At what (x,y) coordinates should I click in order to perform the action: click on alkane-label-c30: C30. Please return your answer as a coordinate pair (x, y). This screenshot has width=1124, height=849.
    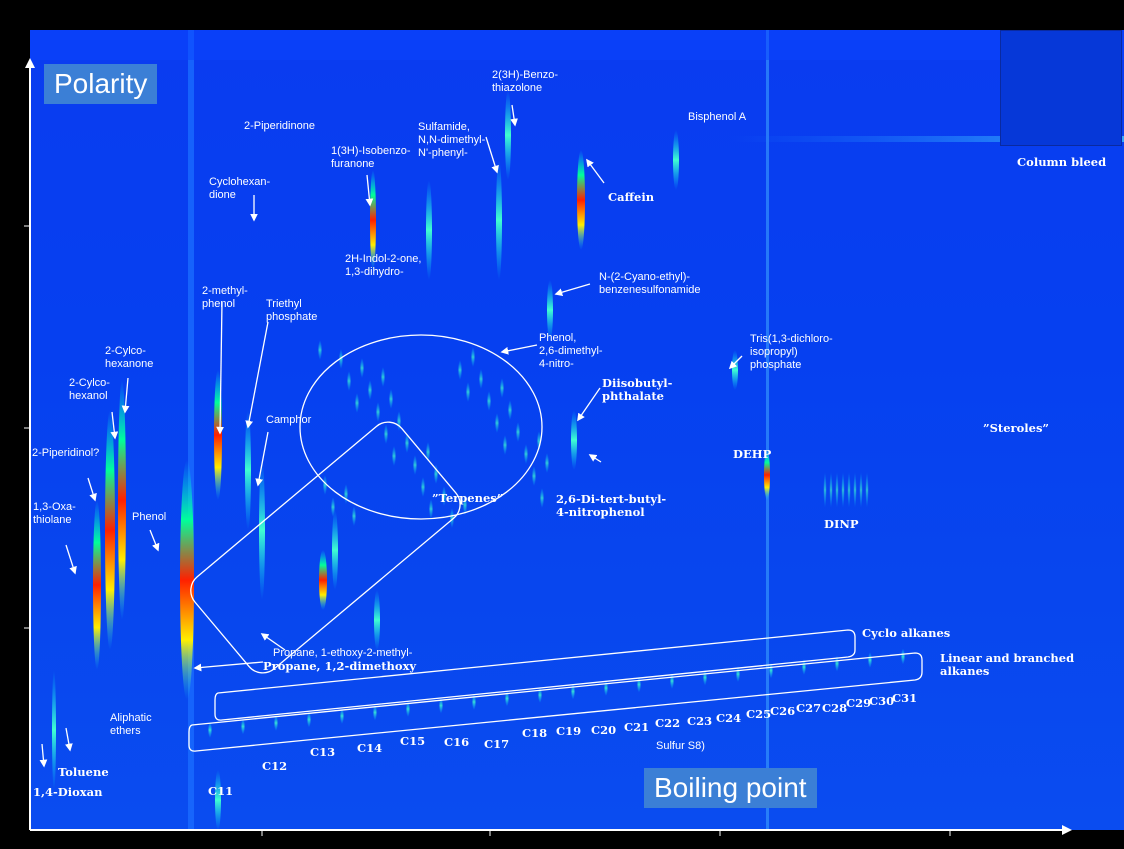
    Looking at the image, I should click on (882, 701).